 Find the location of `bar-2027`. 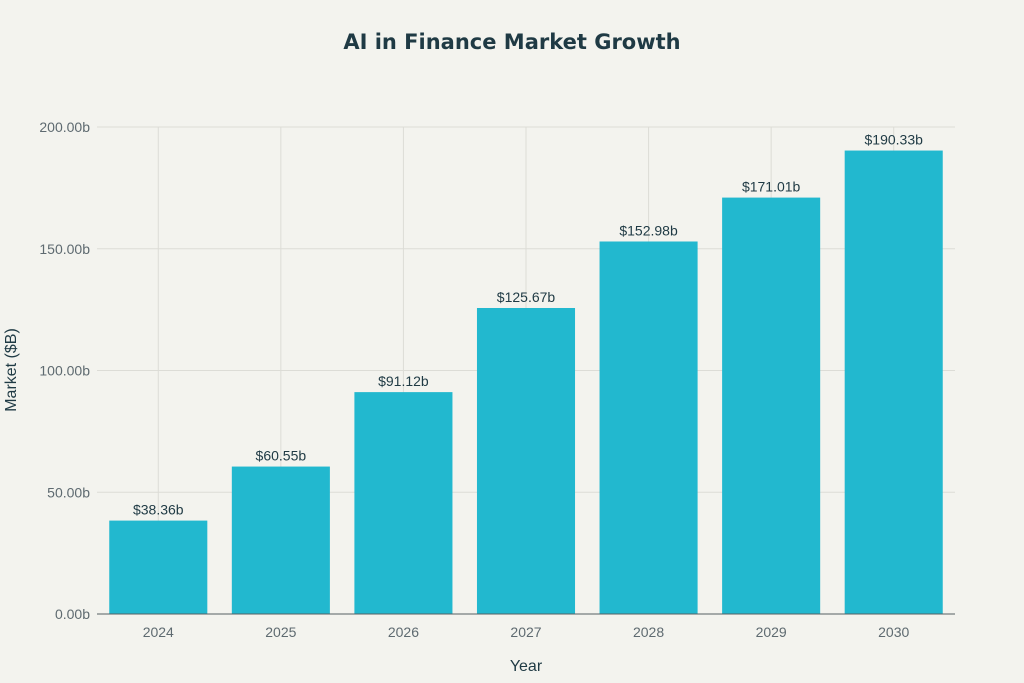

bar-2027 is located at coordinates (526, 460).